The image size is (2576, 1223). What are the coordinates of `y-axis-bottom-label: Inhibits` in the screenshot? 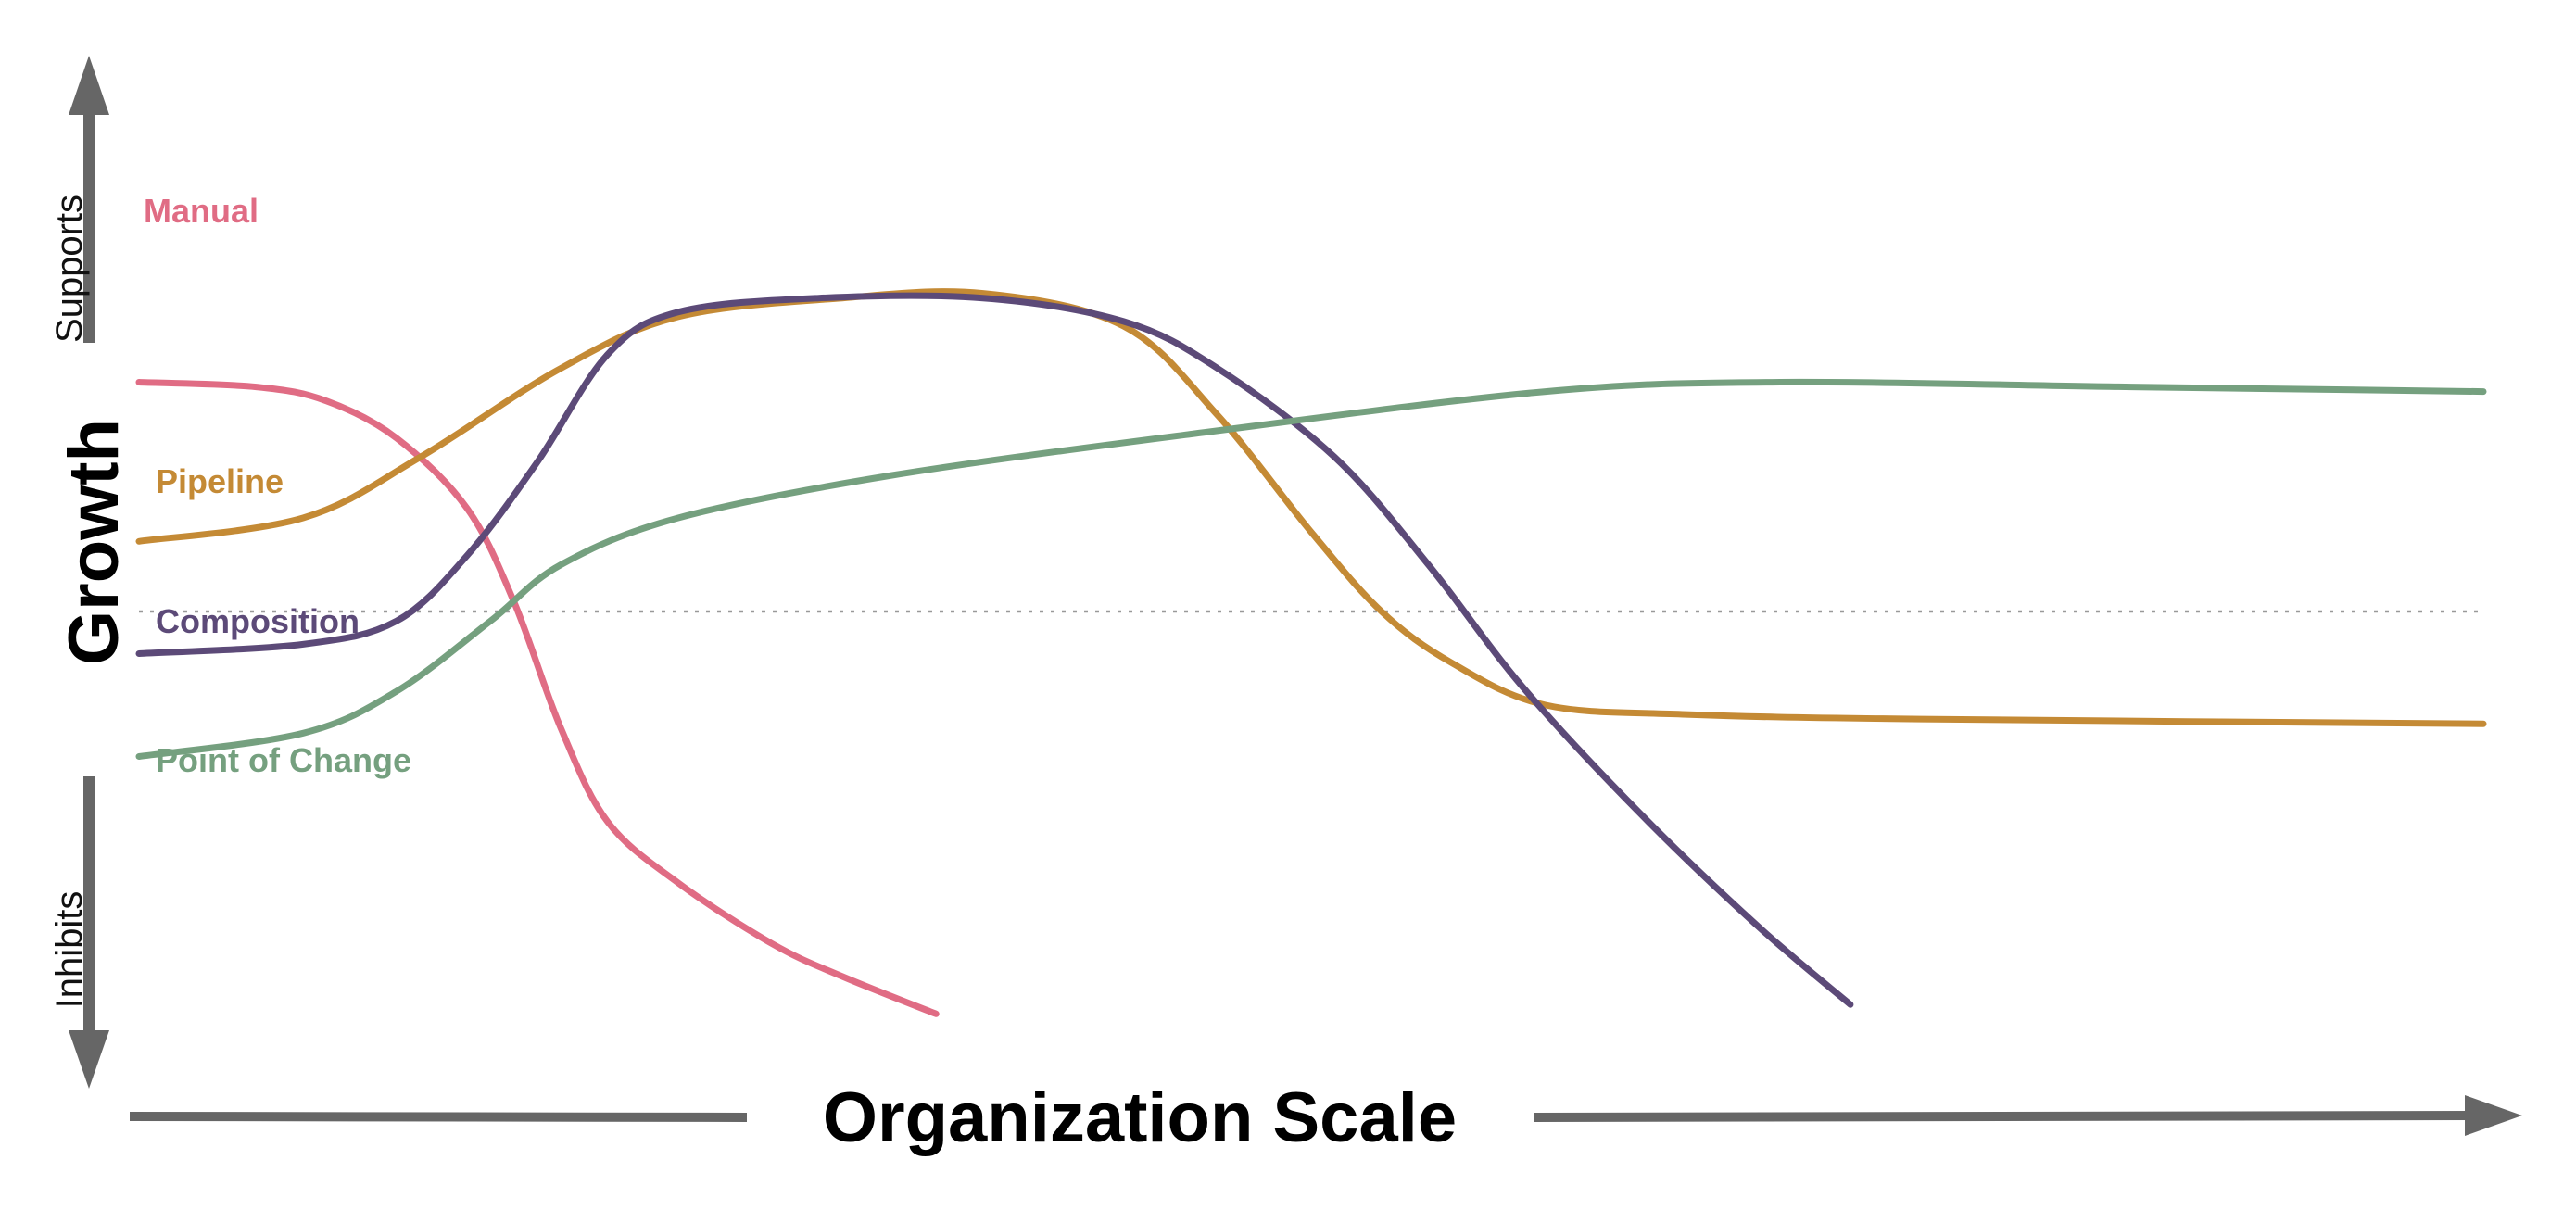 It's located at (69, 950).